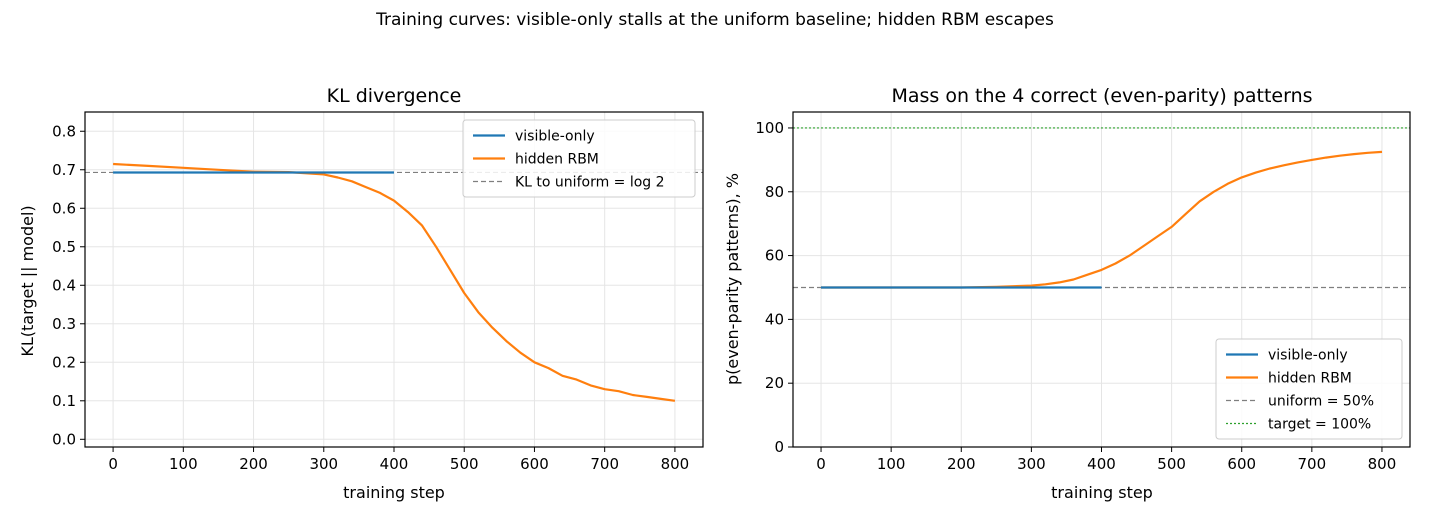 The height and width of the screenshot is (520, 1430). I want to click on legend-label: target = 100%, so click(1319, 425).